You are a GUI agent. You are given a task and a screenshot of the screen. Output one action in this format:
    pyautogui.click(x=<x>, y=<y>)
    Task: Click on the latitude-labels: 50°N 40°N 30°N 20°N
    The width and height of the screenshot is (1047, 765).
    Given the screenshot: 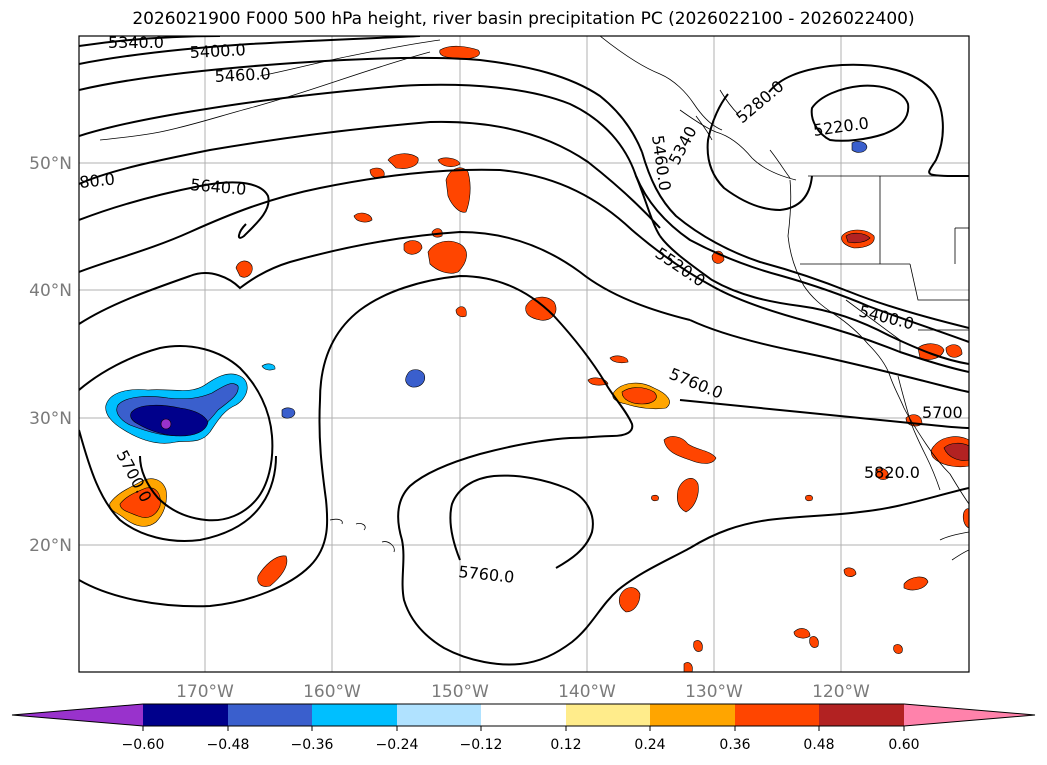 What is the action you would take?
    pyautogui.click(x=50, y=355)
    